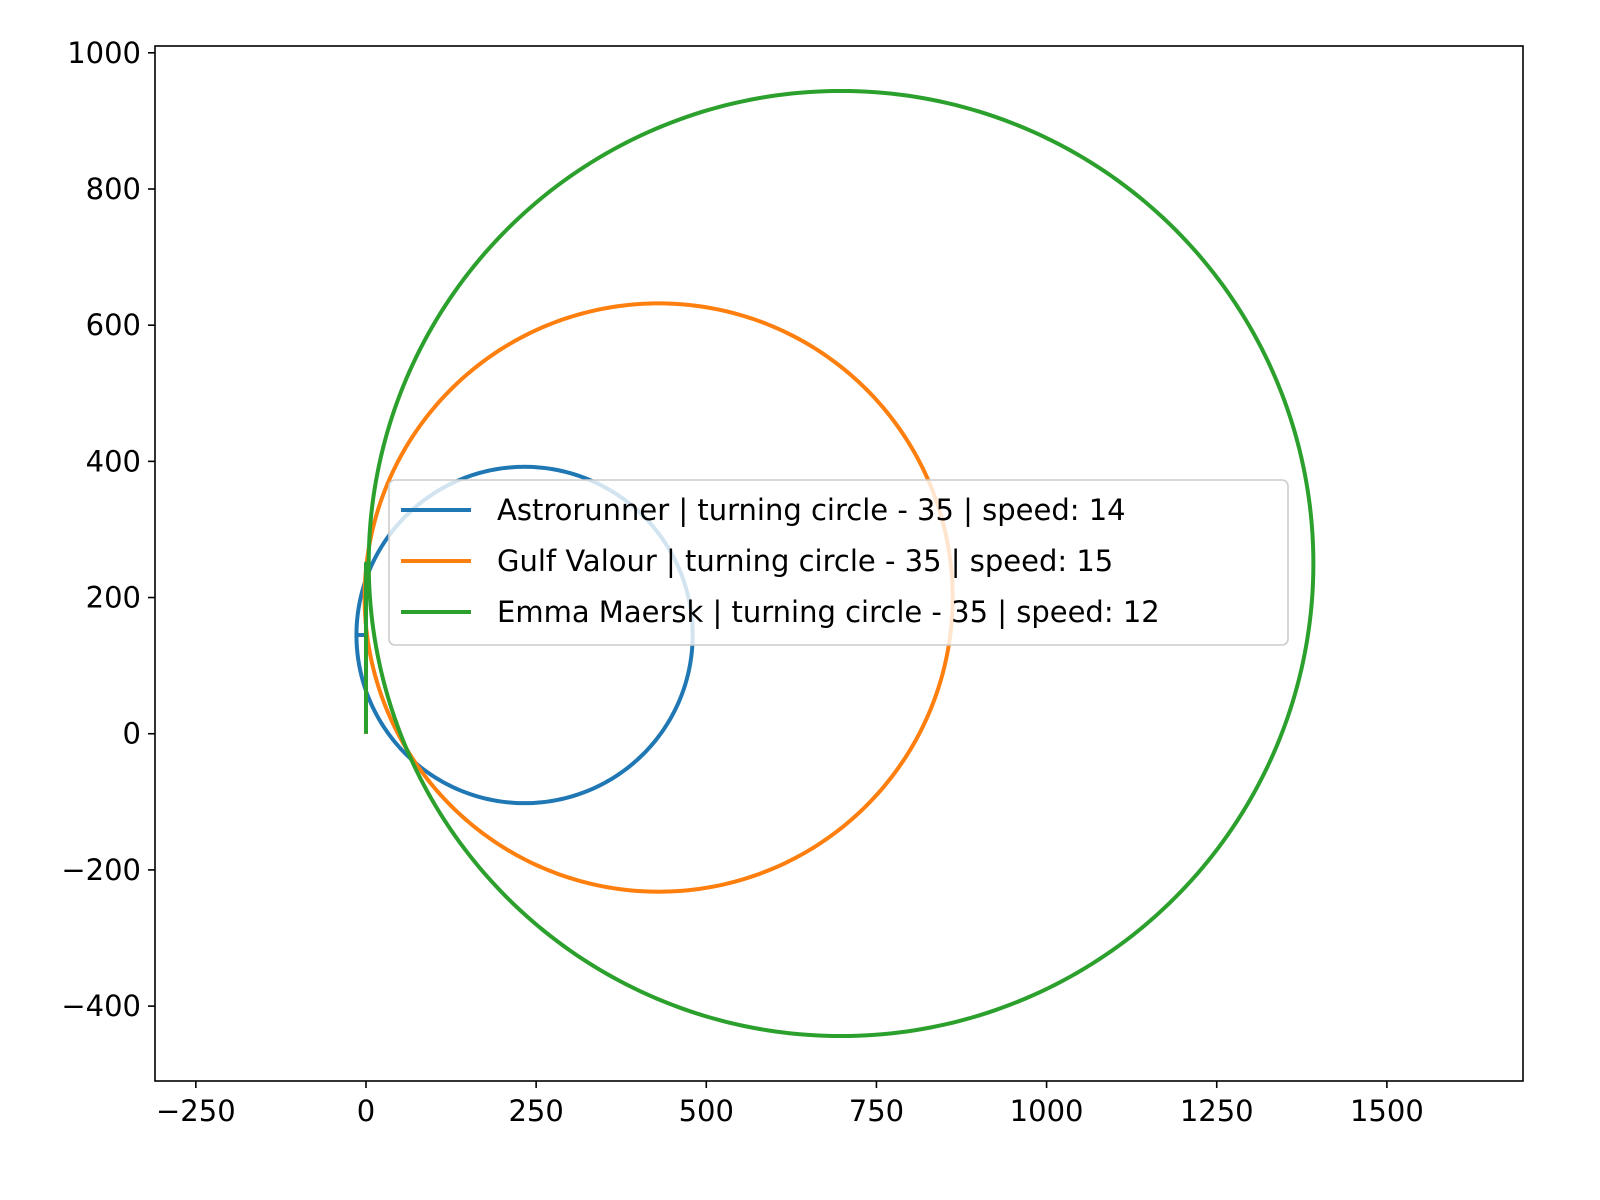 This screenshot has width=1600, height=1200. Describe the element at coordinates (132, 734) in the screenshot. I see `y-tick-label: 0` at that location.